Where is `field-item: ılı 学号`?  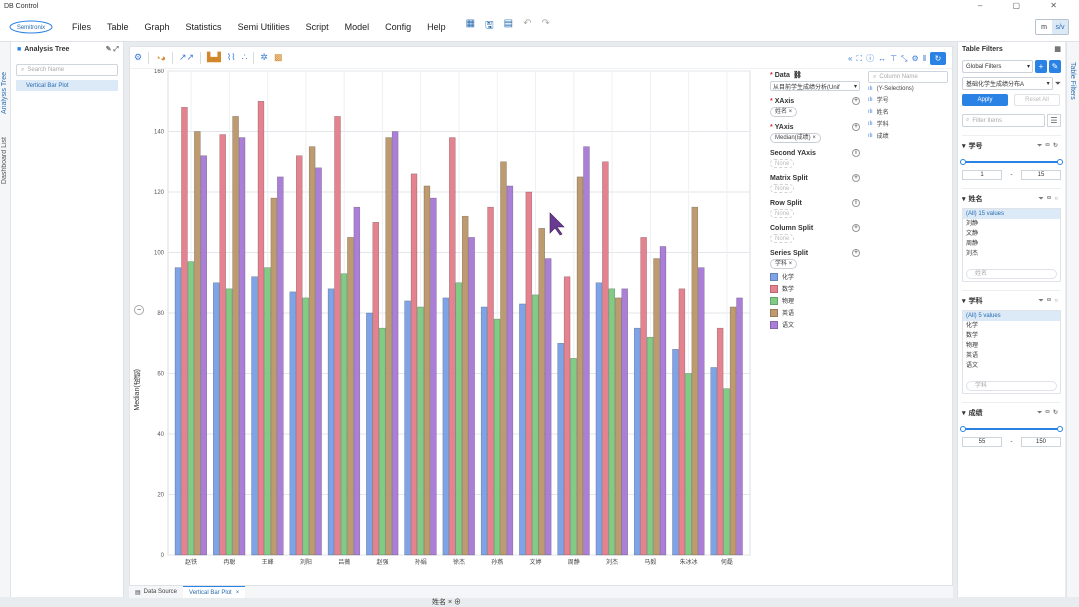 field-item: ılı 学号 is located at coordinates (908, 100).